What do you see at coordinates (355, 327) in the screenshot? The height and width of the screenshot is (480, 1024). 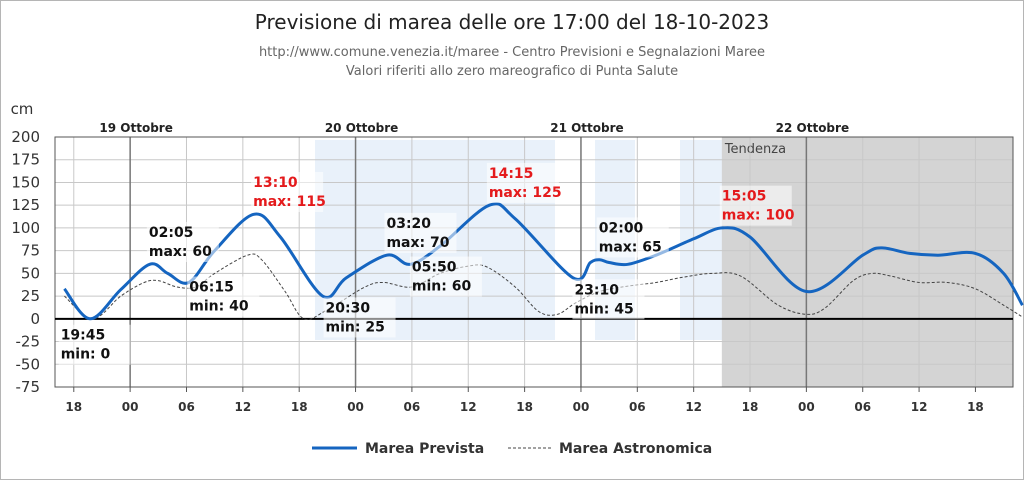 I see `annotation-value: min: 25` at bounding box center [355, 327].